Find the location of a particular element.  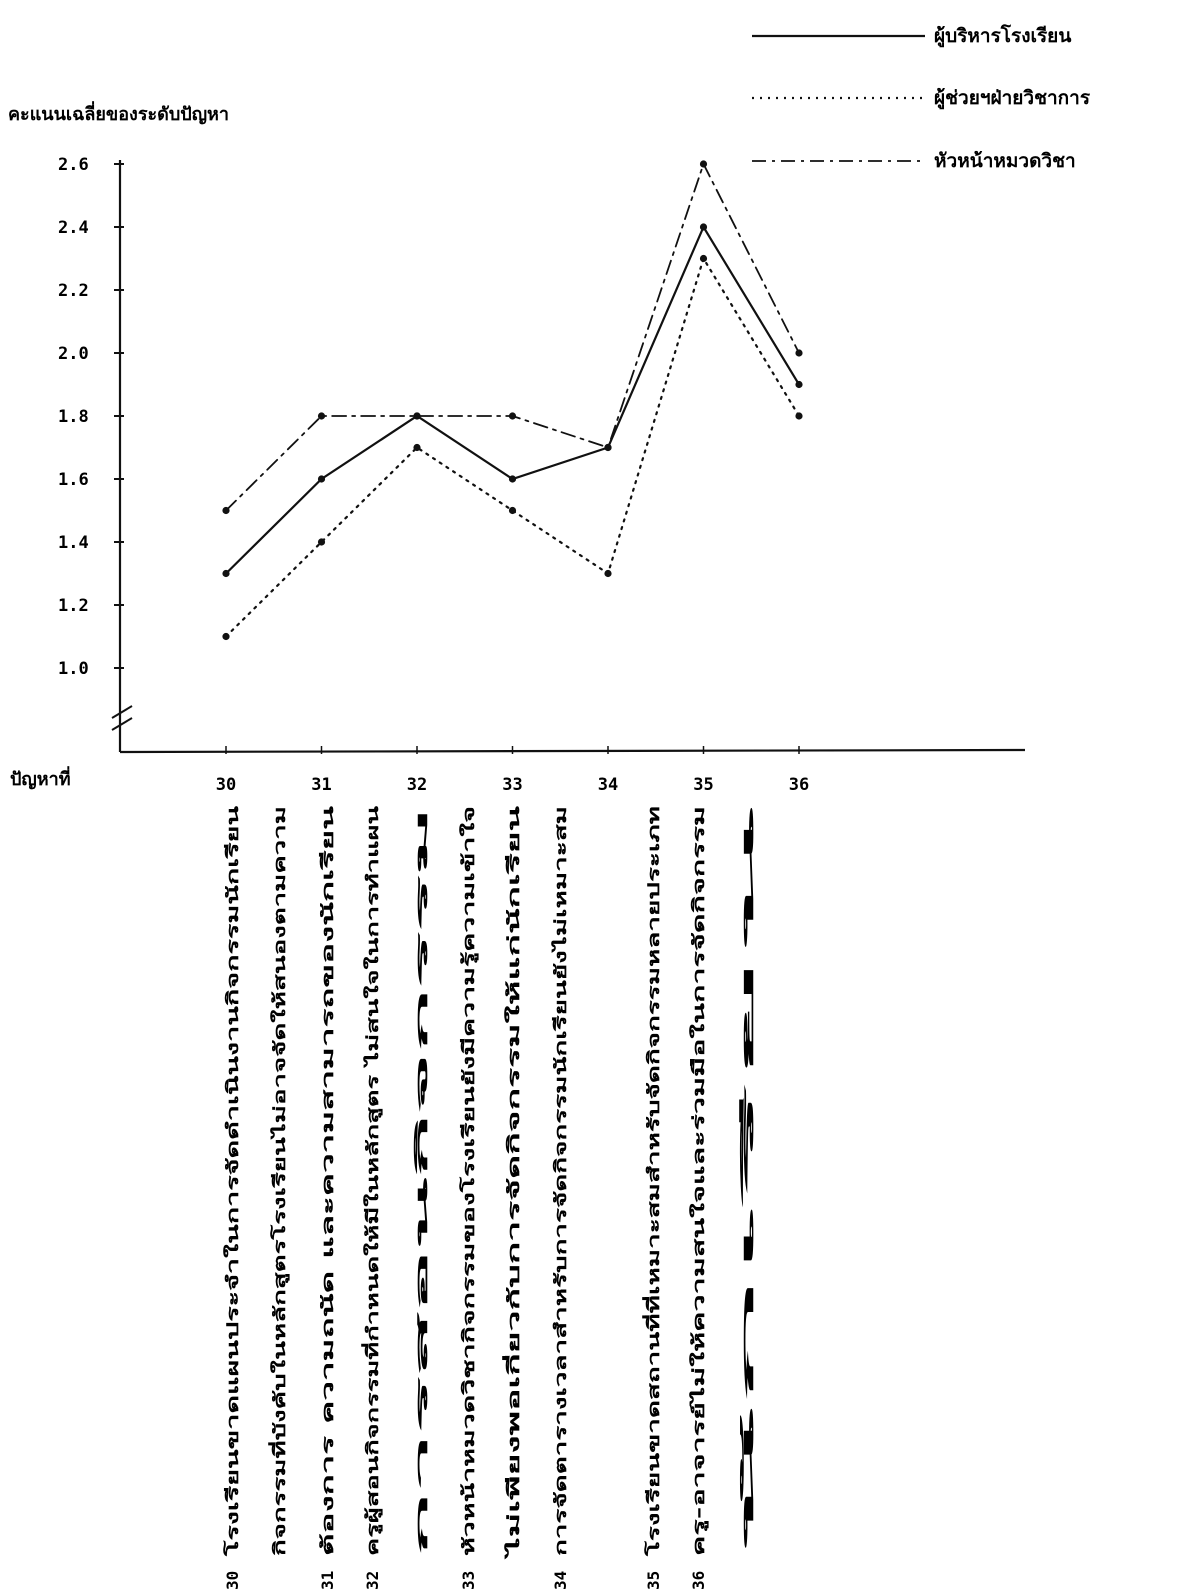

x-axis-line is located at coordinates (572, 751).